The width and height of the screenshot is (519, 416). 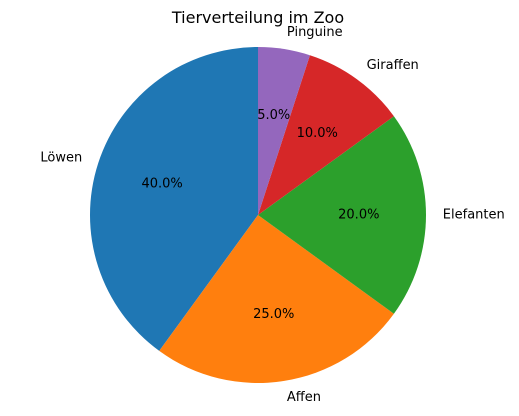 I want to click on slice-label-affen: Affen, so click(x=304, y=397).